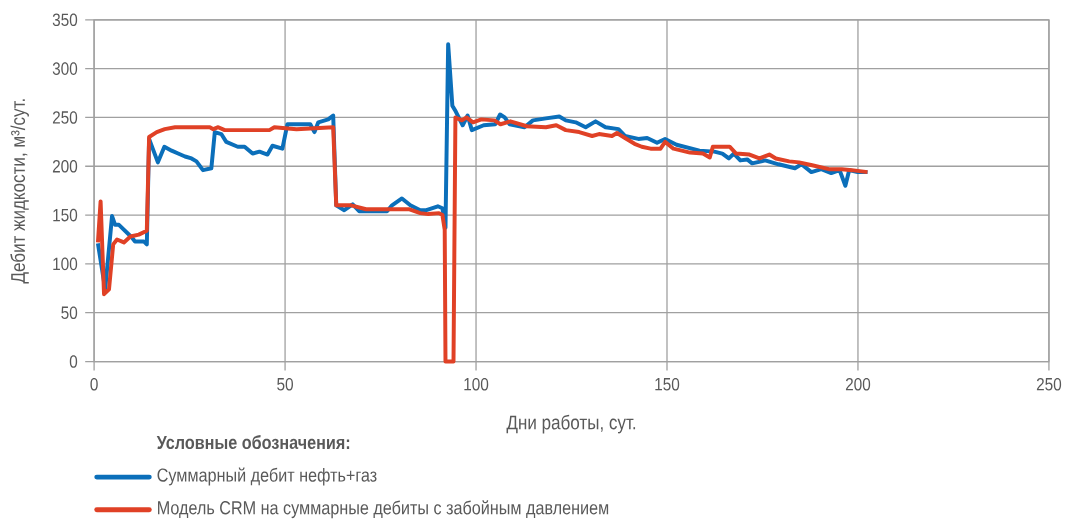  What do you see at coordinates (65, 264) in the screenshot?
I see `y-tick-label: 100` at bounding box center [65, 264].